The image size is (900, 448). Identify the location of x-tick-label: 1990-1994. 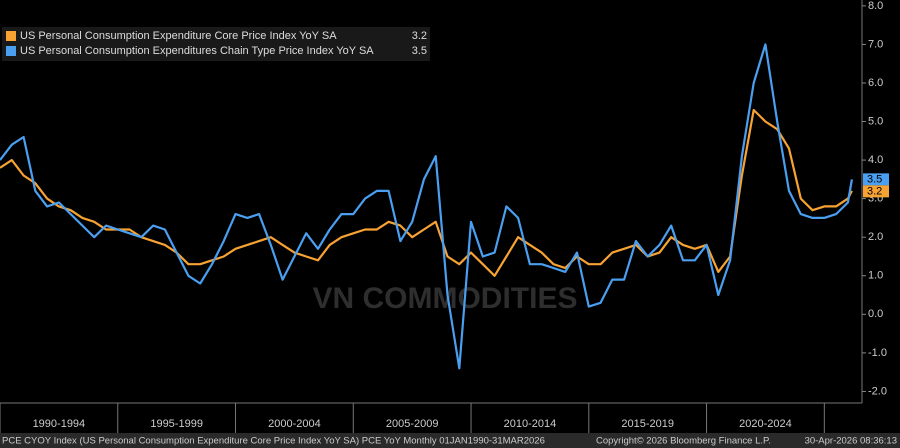
(59, 424).